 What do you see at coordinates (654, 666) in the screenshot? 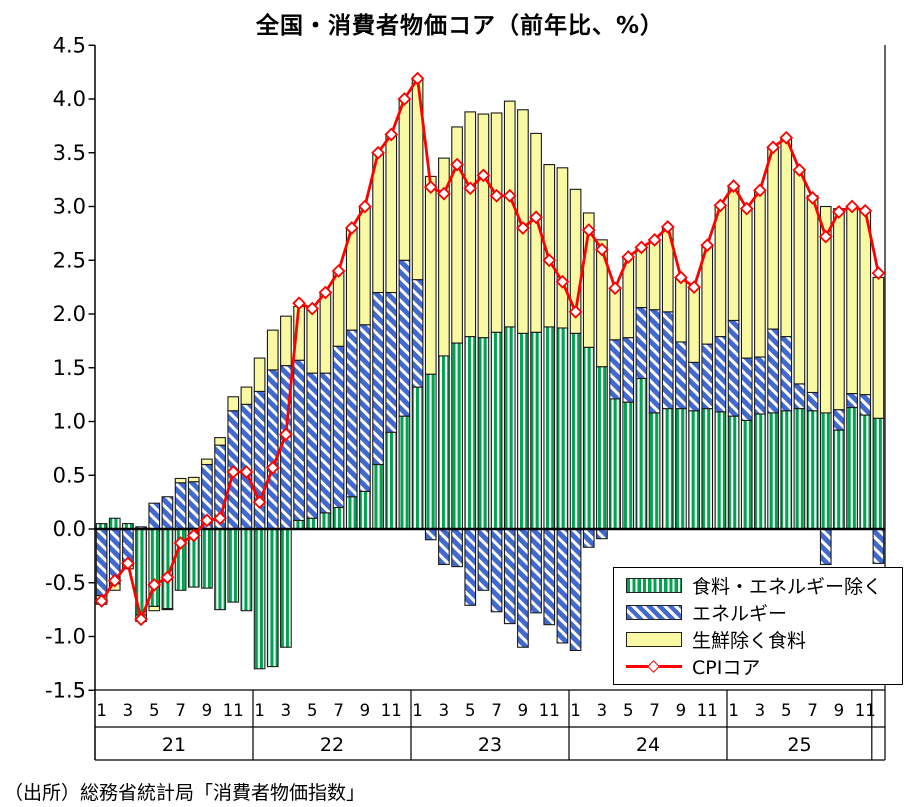
I see `red-line-diamond-swatch-icon` at bounding box center [654, 666].